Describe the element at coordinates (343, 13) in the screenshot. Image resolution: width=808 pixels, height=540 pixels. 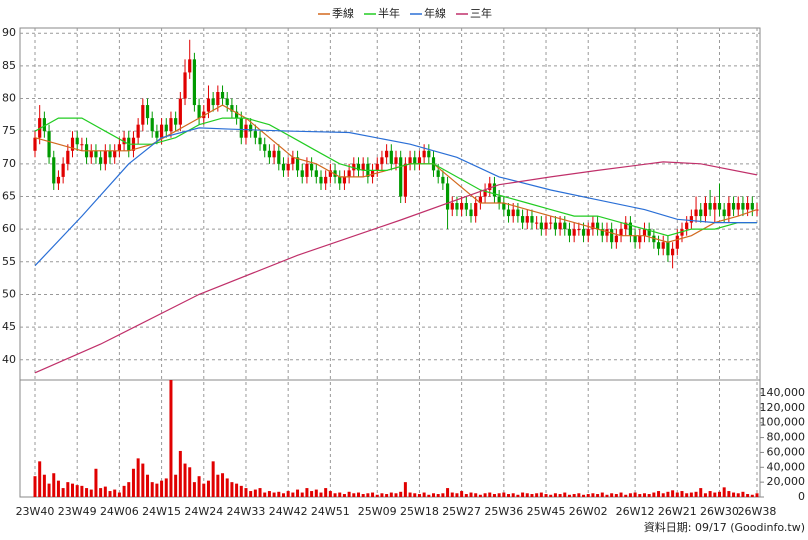
I see `legend-label: 季線` at that location.